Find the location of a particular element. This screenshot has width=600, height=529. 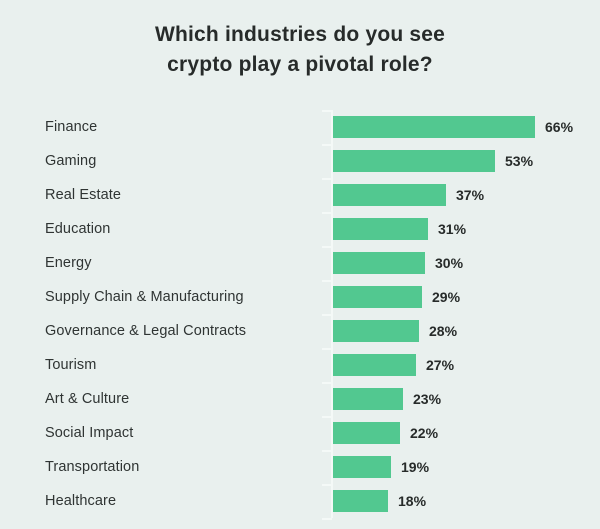

value-label: 27% is located at coordinates (440, 364).